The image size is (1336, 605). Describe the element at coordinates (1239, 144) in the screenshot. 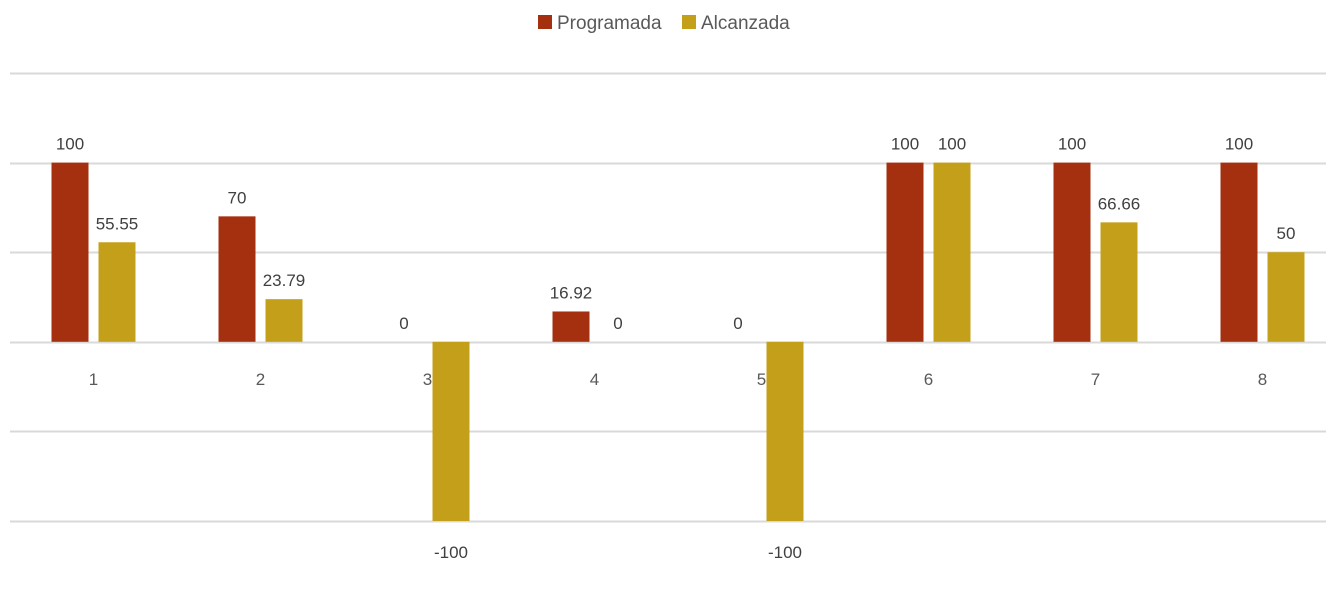

I see `data-label-programada-8: 100` at that location.